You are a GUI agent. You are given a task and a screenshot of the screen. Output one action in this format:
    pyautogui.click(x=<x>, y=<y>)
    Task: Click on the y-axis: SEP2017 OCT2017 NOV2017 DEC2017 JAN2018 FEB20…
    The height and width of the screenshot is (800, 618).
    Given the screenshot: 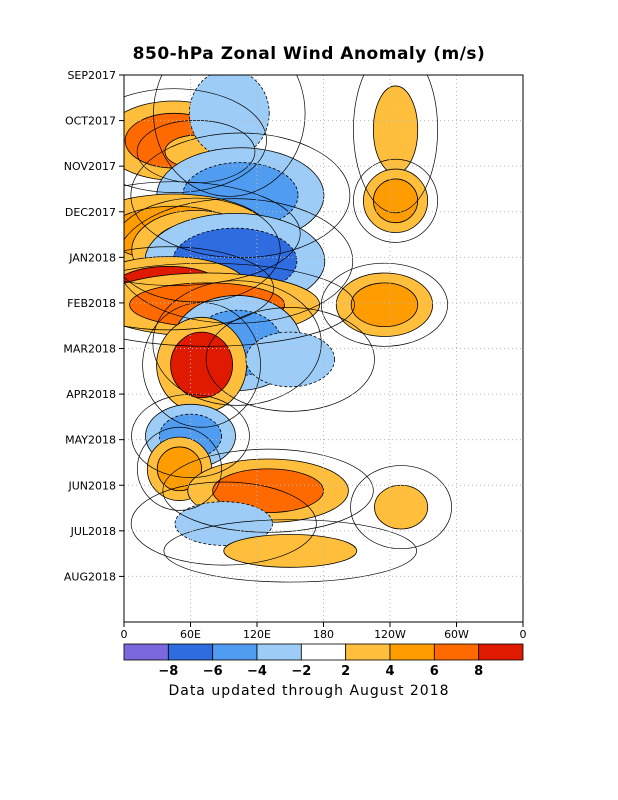 What is the action you would take?
    pyautogui.click(x=93, y=326)
    